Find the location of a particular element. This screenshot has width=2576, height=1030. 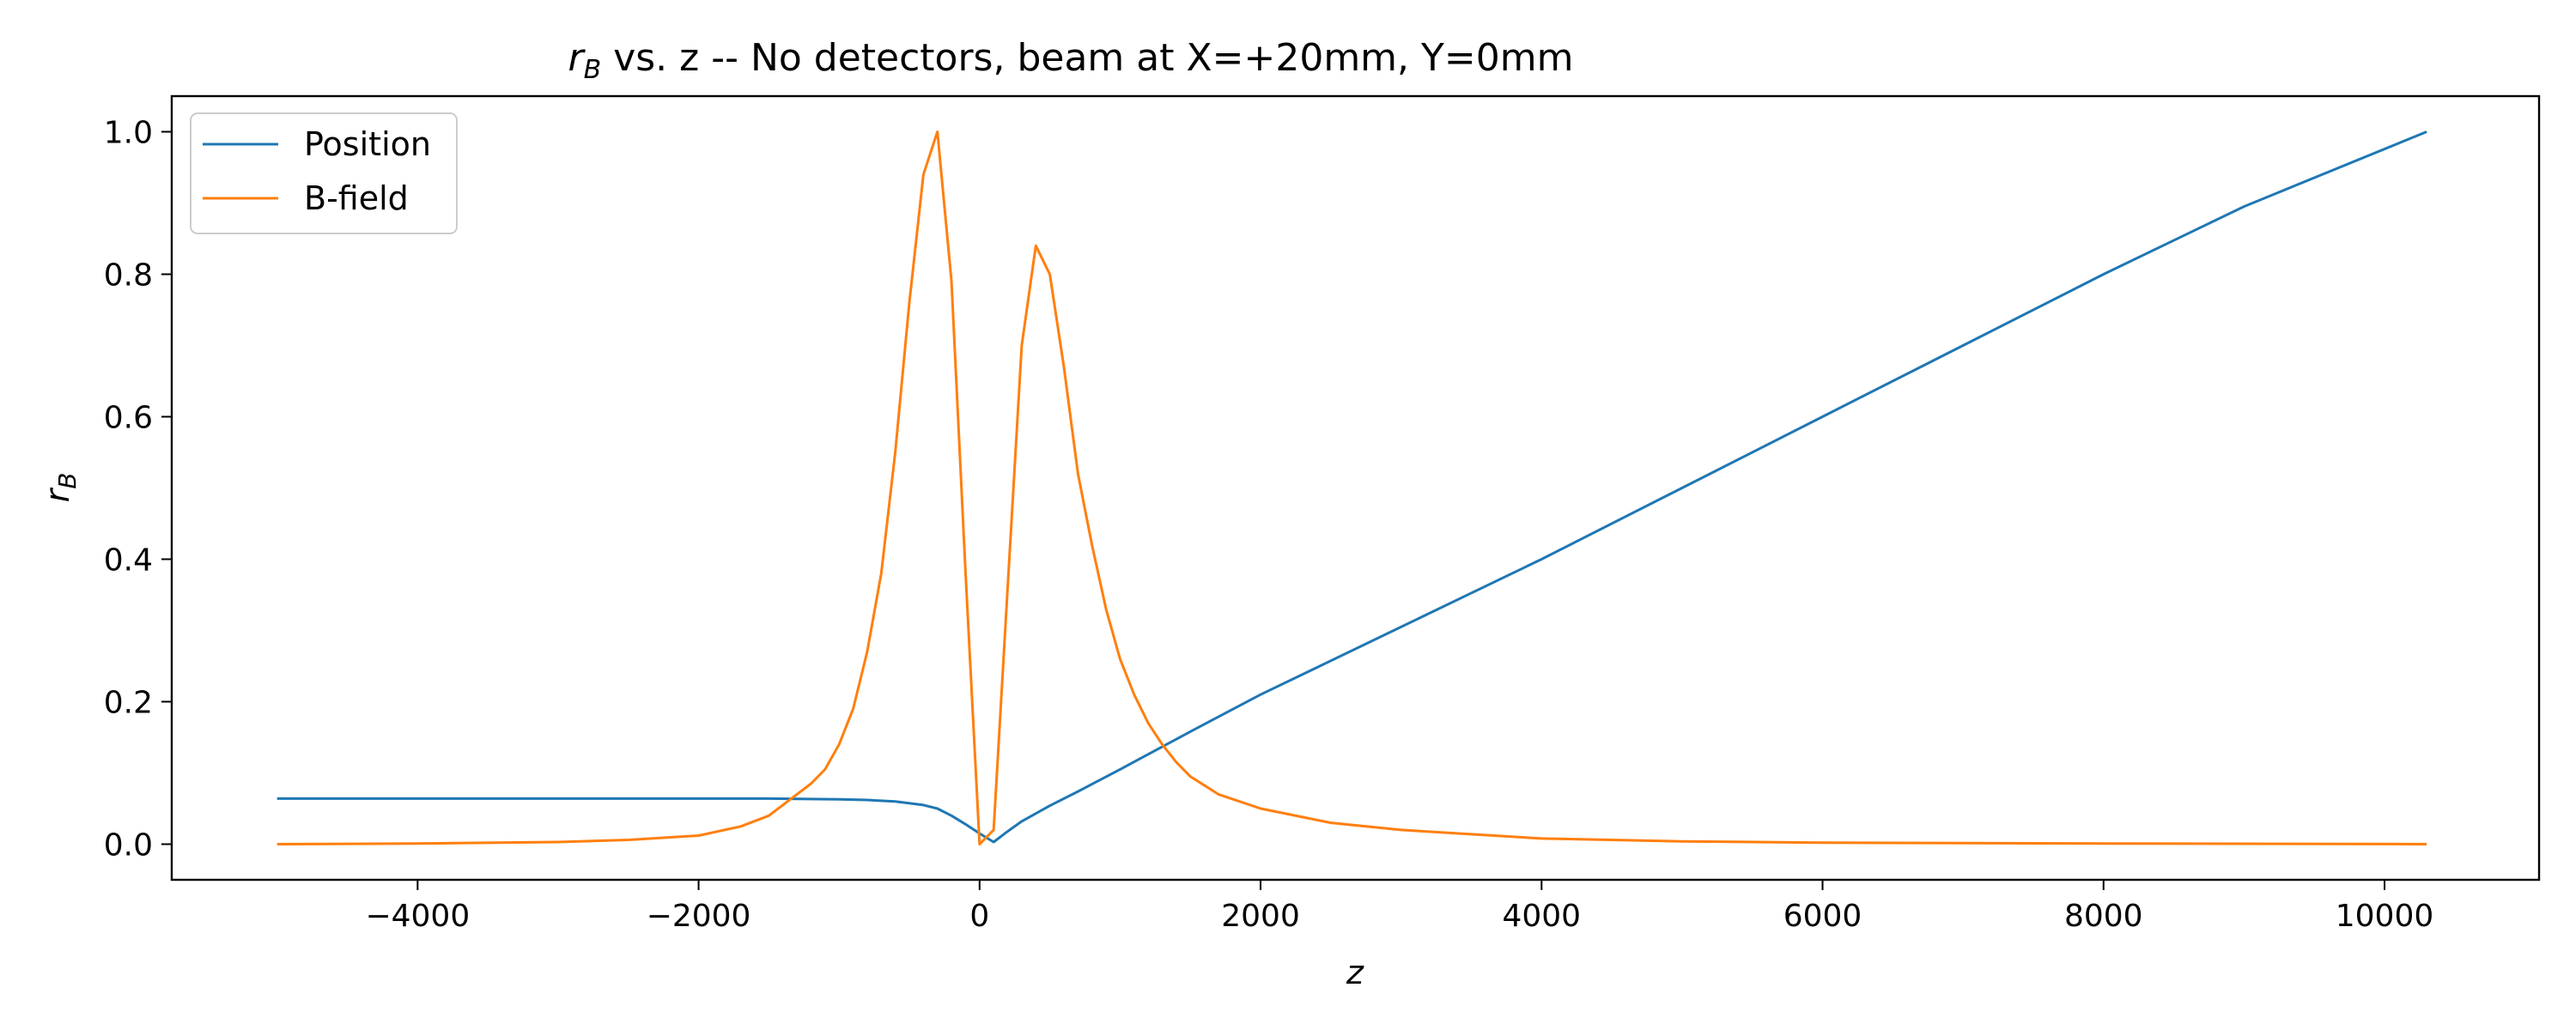

legend-label-position: Position is located at coordinates (367, 144).